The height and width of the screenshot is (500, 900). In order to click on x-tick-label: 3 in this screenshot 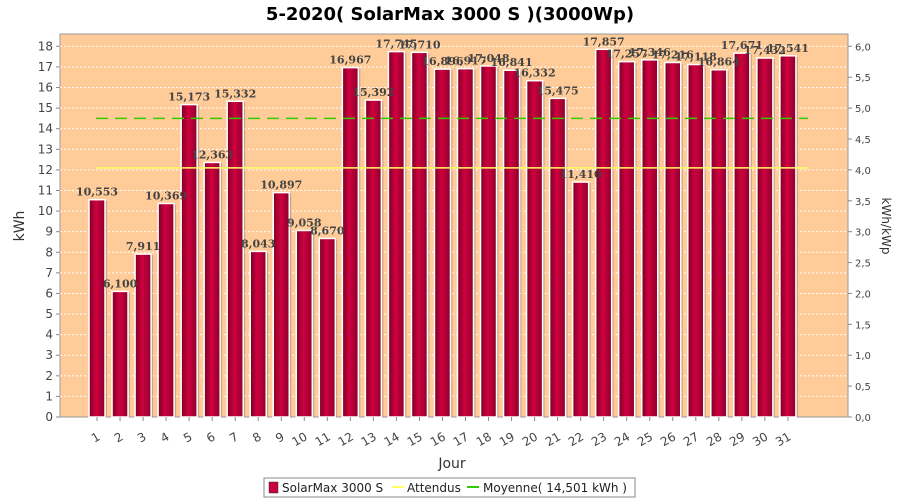, I will do `click(142, 437)`.